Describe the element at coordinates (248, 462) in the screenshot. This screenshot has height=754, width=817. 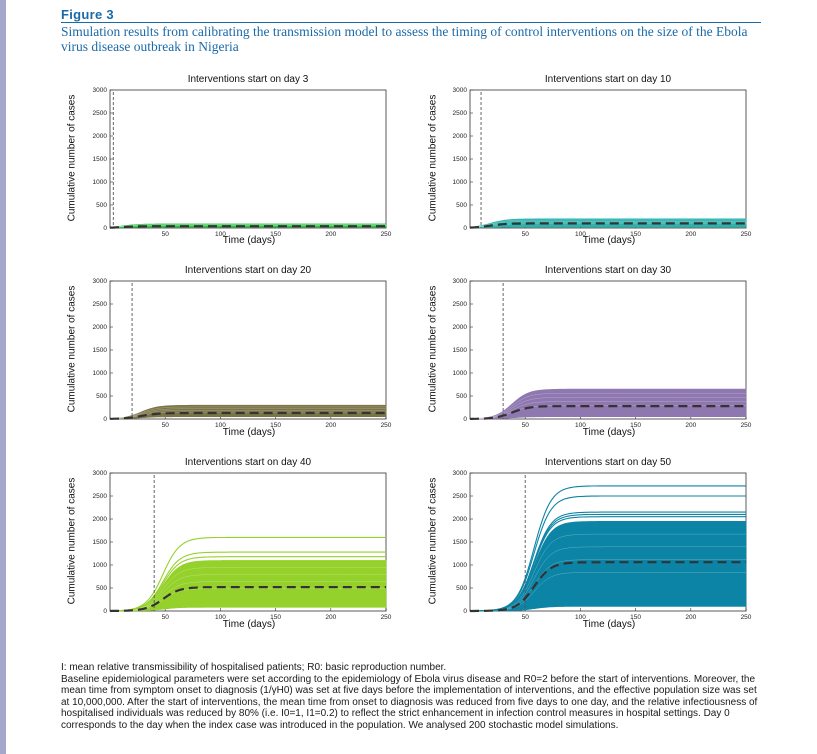
I see `panel-title-day-40: Interventions start on day 40` at that location.